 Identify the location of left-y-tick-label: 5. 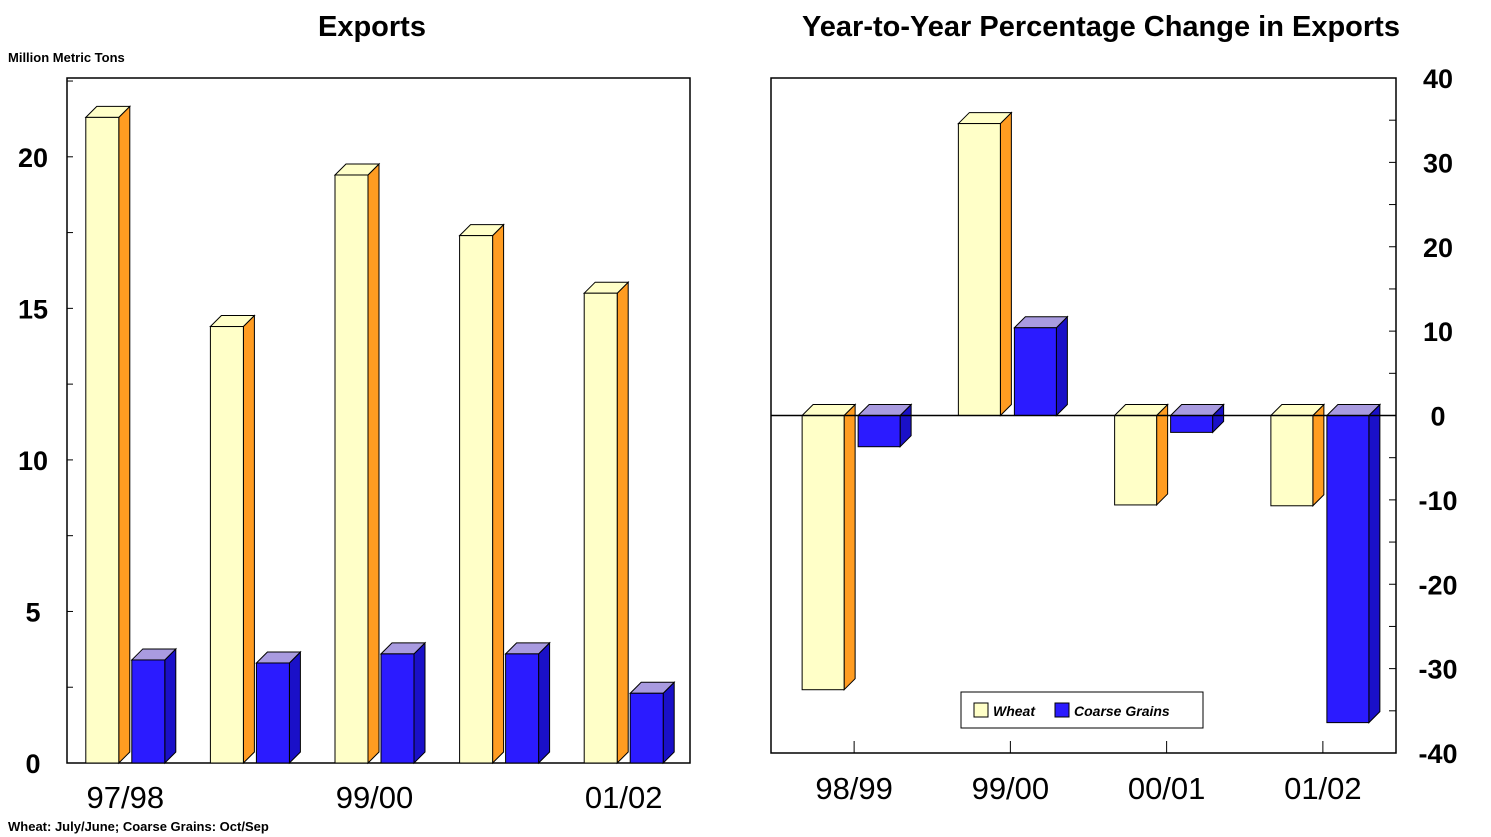
(32, 612).